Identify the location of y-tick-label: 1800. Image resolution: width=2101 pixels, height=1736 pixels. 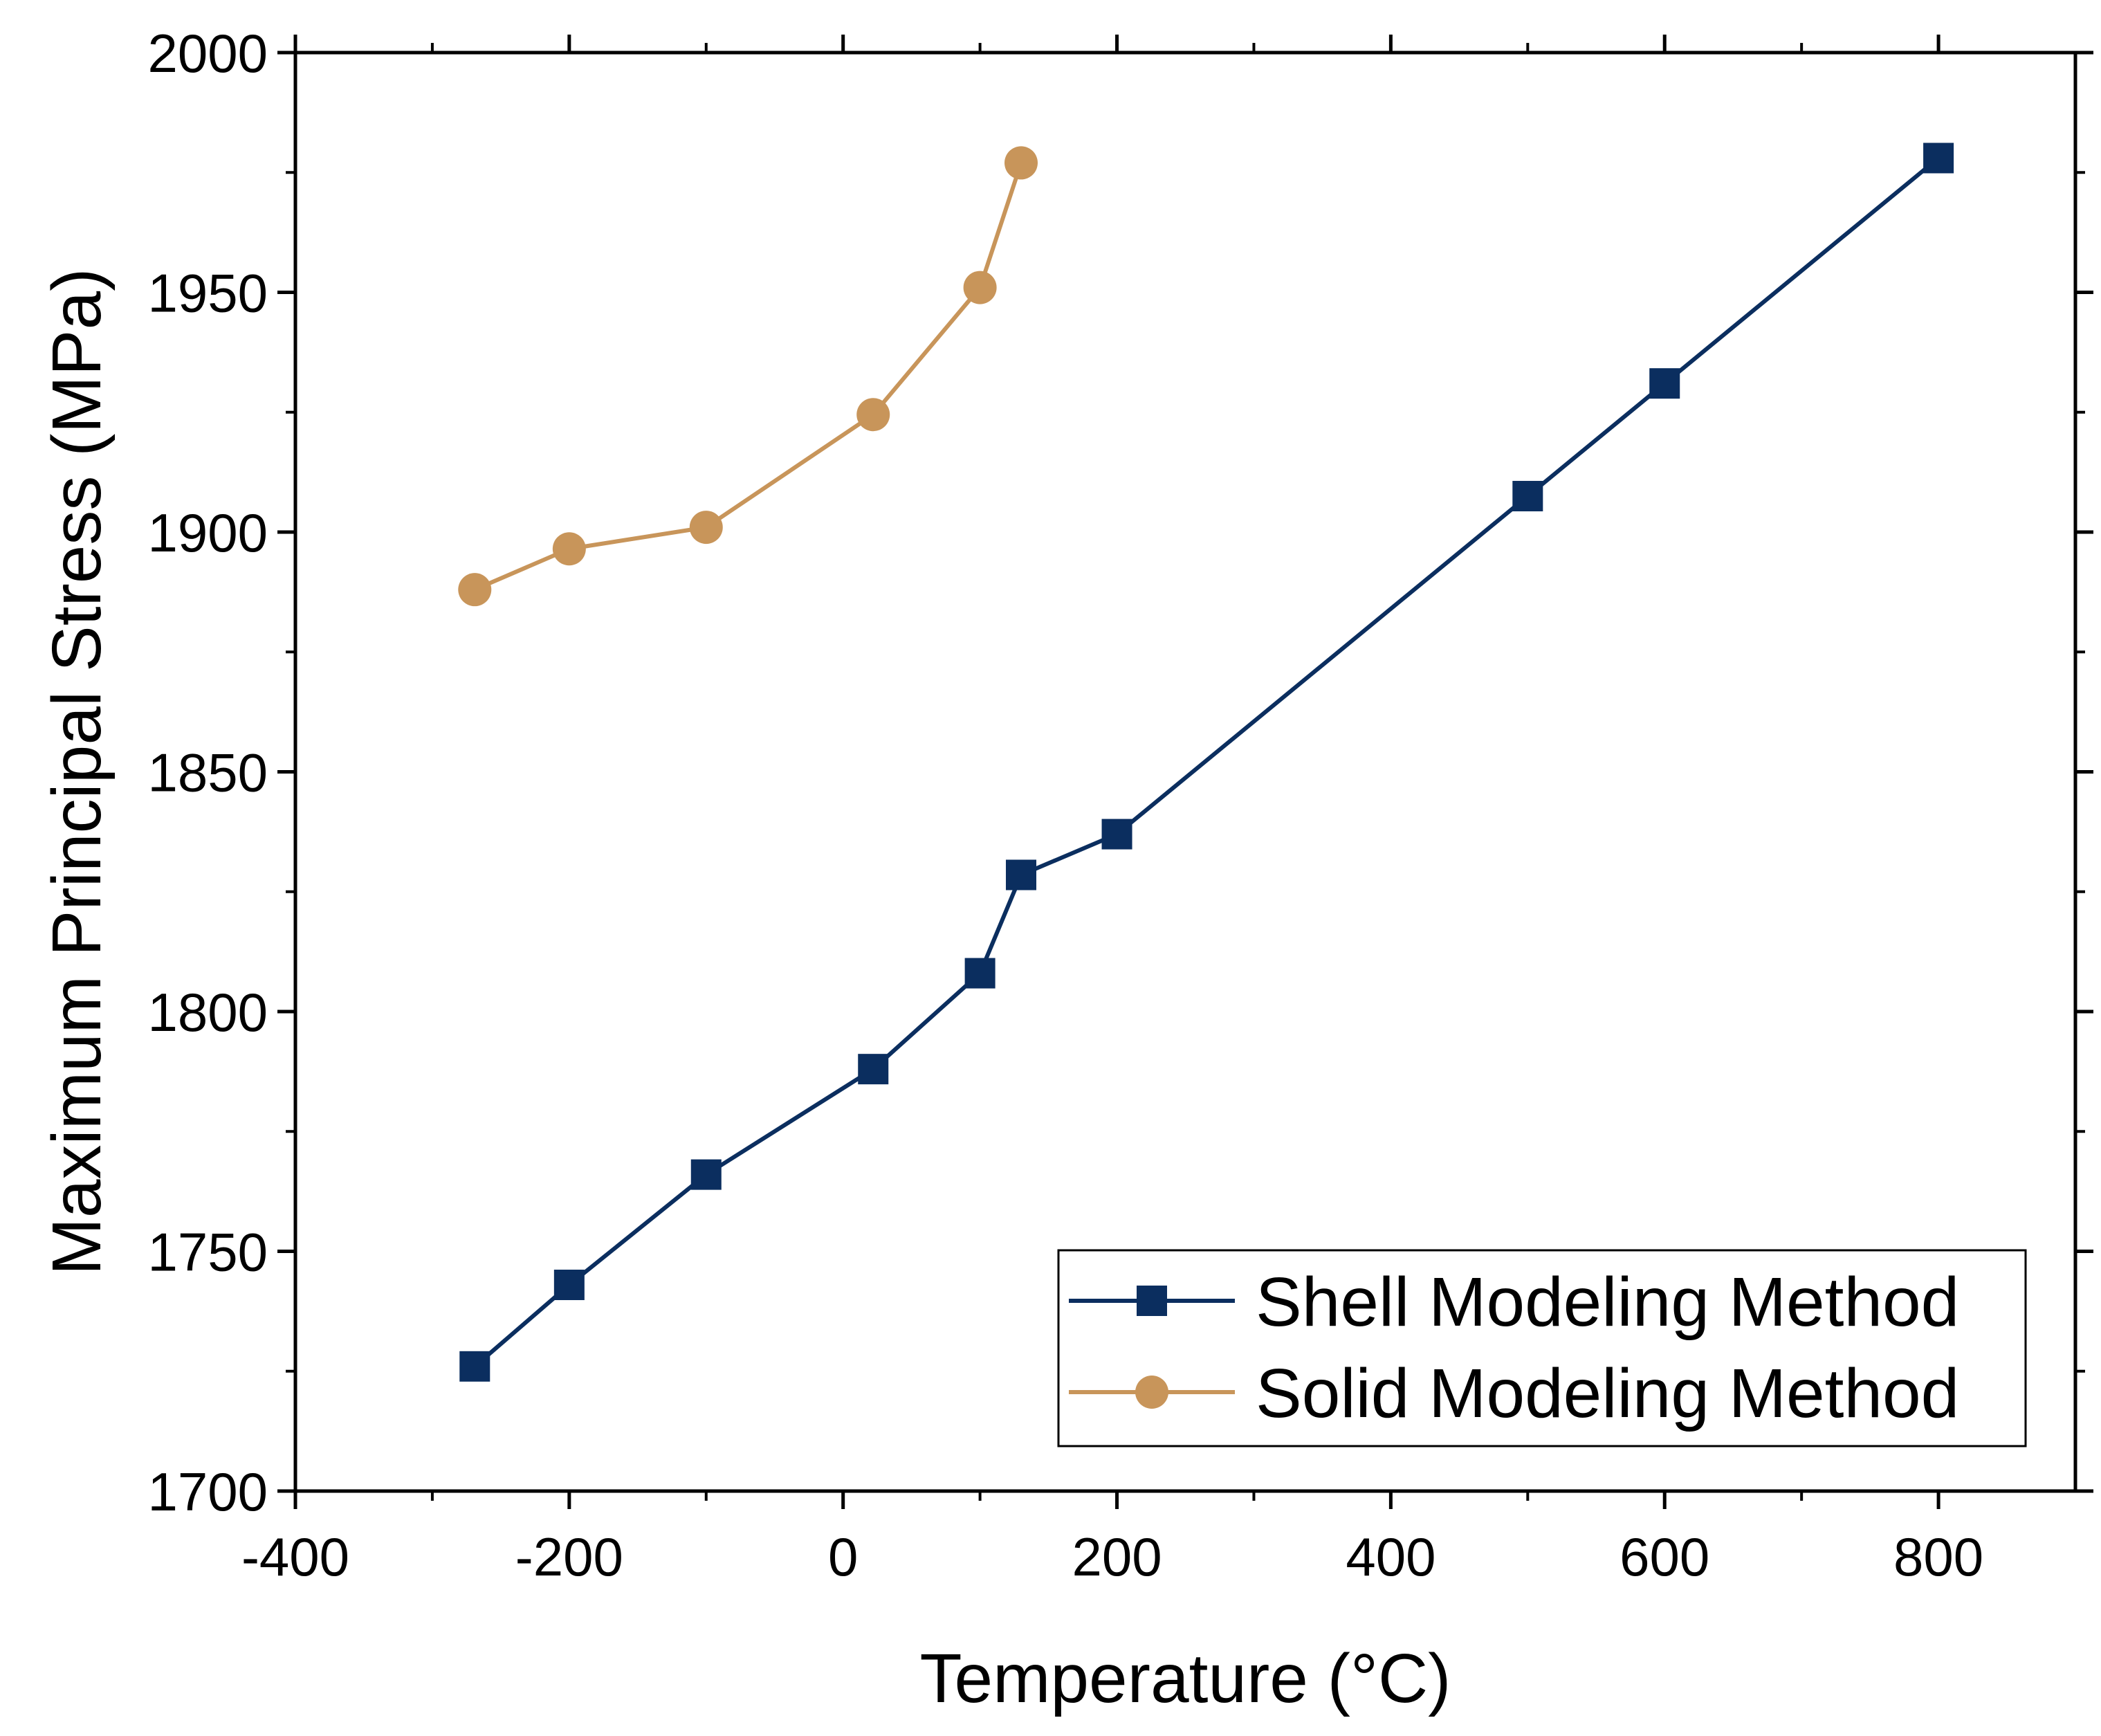
(208, 1013).